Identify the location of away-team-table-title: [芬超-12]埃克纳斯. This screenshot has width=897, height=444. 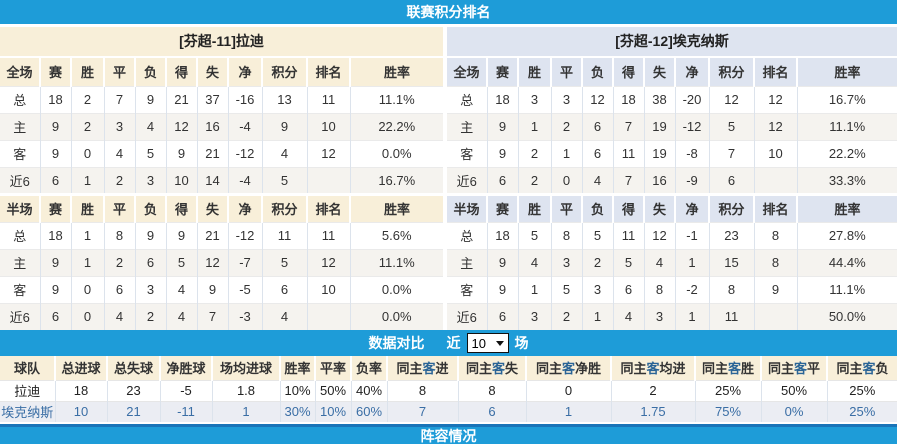
(672, 41).